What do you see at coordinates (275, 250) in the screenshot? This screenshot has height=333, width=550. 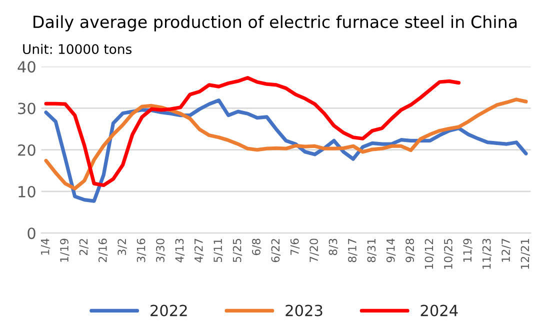 I see `x-tick-label: 6/22` at bounding box center [275, 250].